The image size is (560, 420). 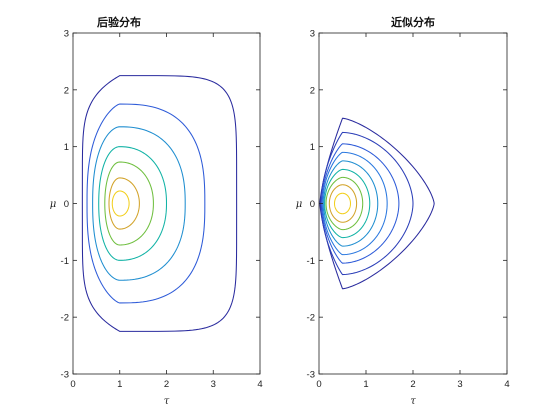 I want to click on subplot-title: 近似分布, so click(x=413, y=22).